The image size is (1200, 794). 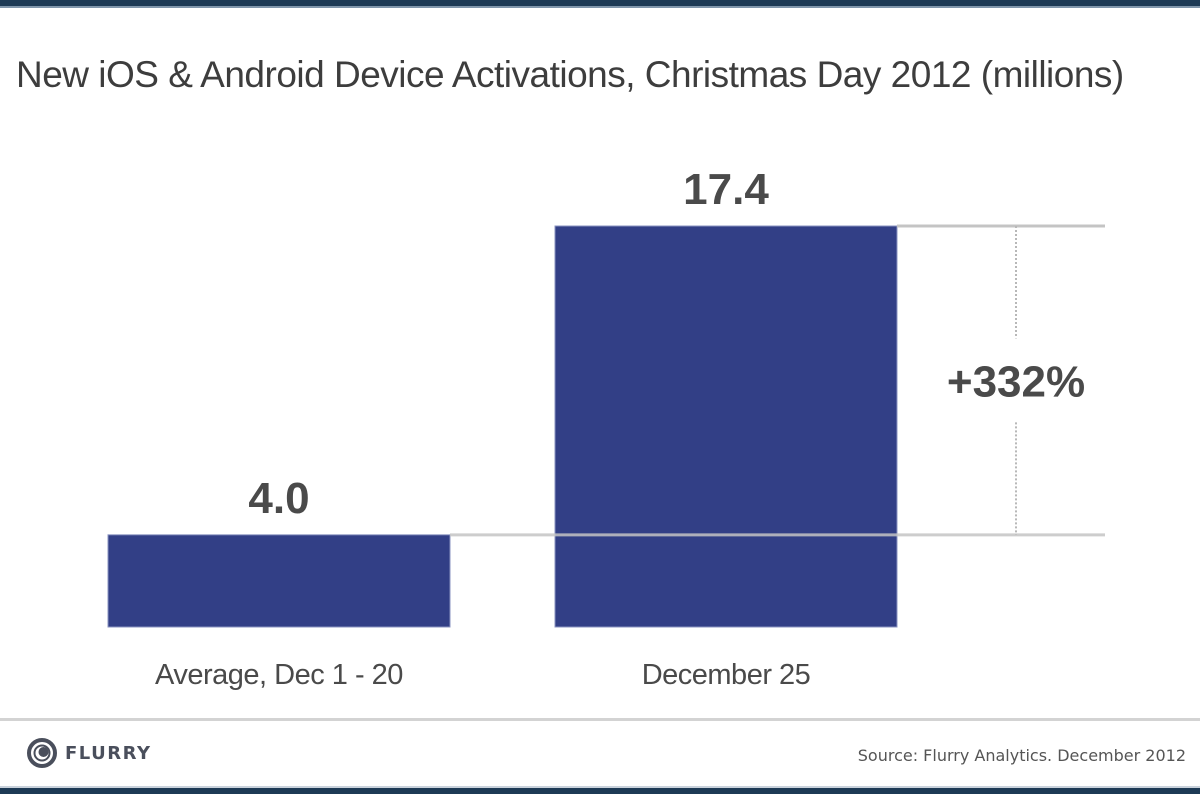 I want to click on footer-divider, so click(x=600, y=719).